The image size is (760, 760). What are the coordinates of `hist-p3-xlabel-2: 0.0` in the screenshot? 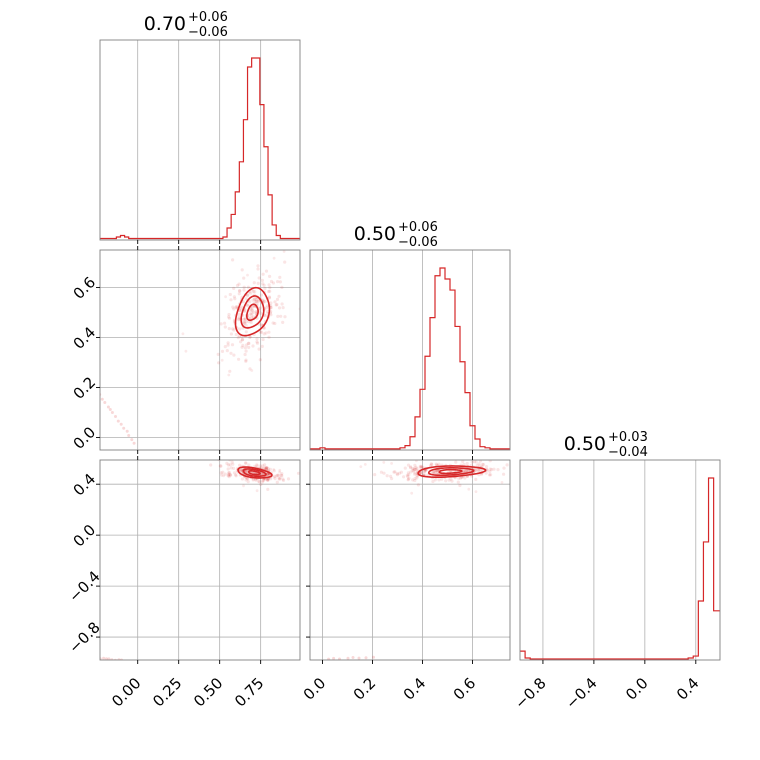 It's located at (637, 689).